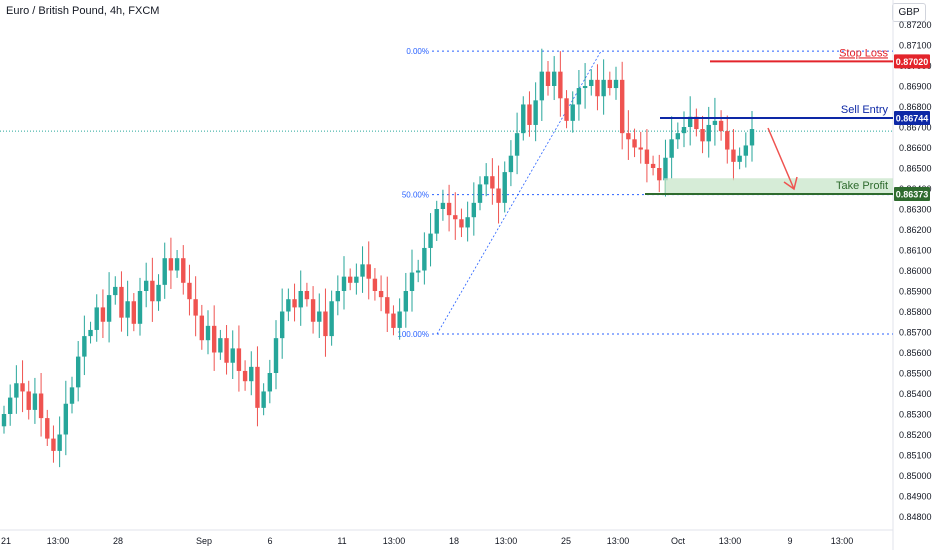 The width and height of the screenshot is (932, 550). I want to click on price-tick-label: 0.86300, so click(915, 210).